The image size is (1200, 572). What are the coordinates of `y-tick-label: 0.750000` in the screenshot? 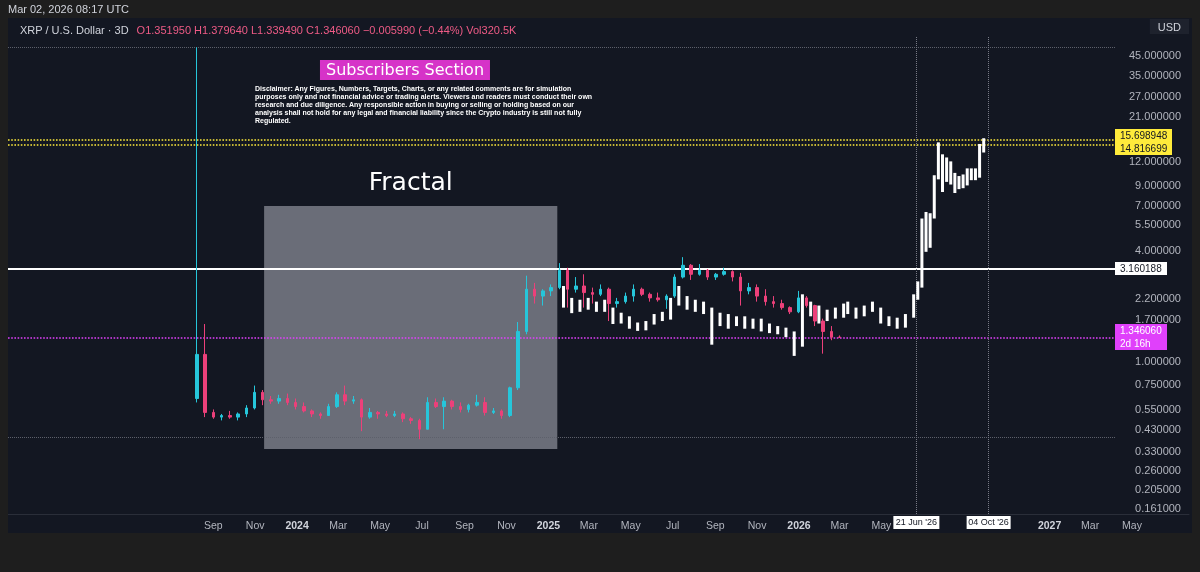 It's located at (1158, 384).